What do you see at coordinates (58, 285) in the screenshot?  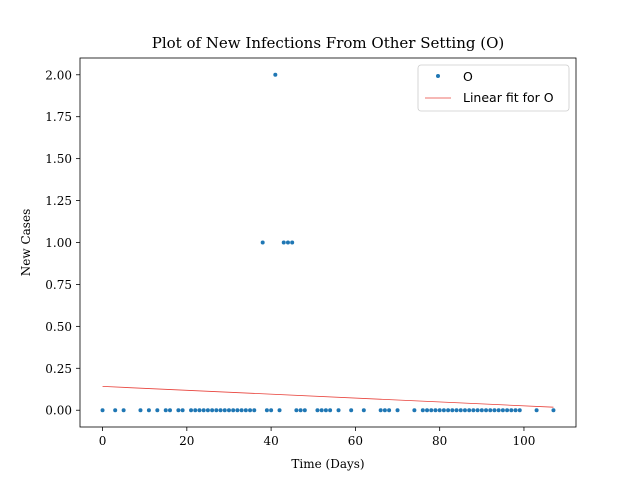 I see `y-tick-label: 0.75` at bounding box center [58, 285].